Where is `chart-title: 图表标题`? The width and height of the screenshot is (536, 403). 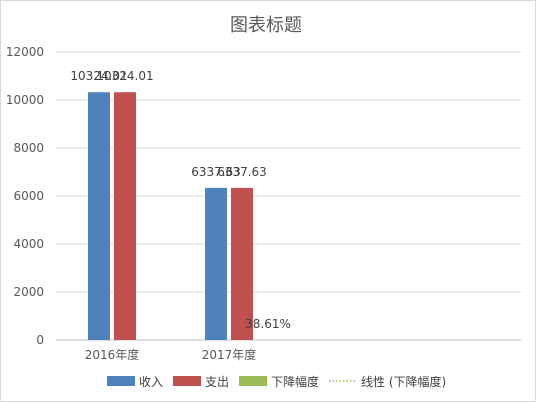 chart-title: 图表标题 is located at coordinates (266, 25).